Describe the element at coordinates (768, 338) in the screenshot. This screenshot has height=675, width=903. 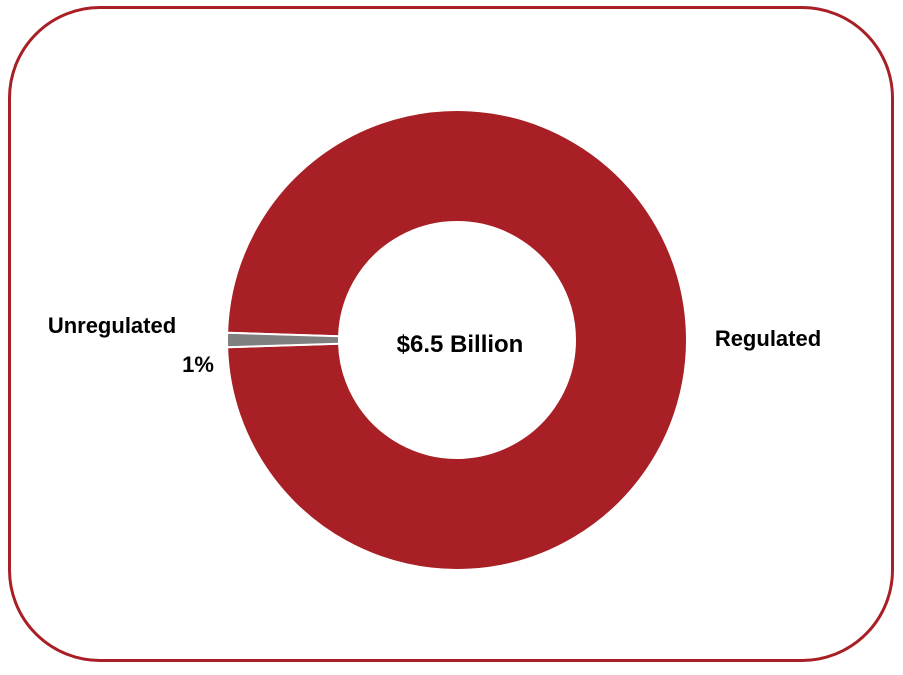
I see `regulated-slice-label: Regulated` at that location.